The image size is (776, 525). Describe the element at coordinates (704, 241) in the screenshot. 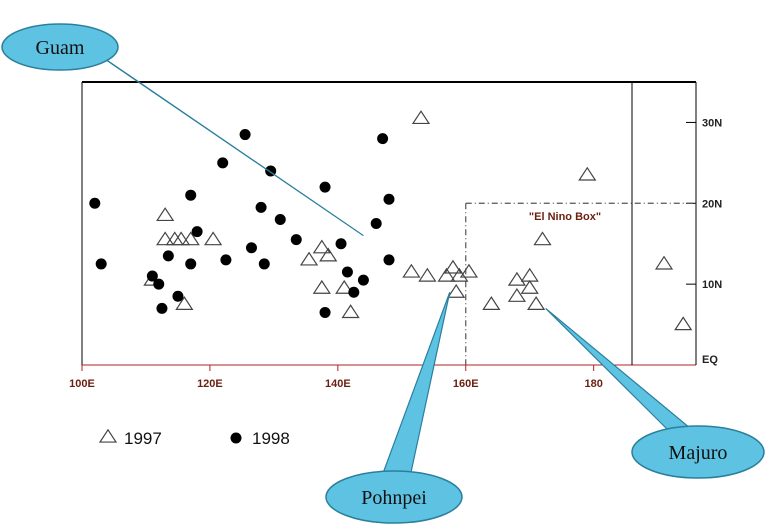

I see `y-axis-ticks: EQ 10N 20N 30N` at that location.